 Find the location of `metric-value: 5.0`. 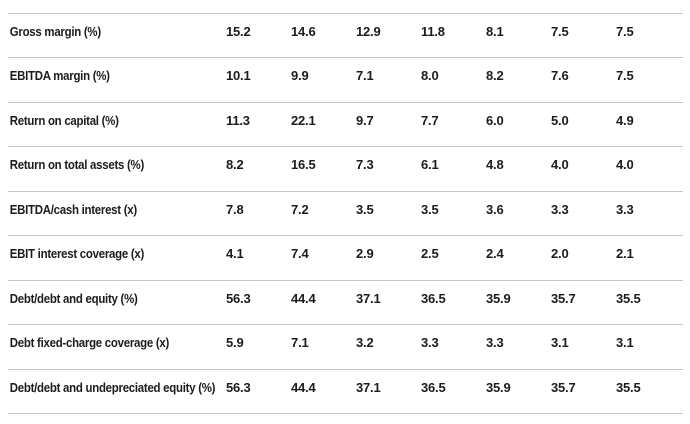

metric-value: 5.0 is located at coordinates (560, 120).